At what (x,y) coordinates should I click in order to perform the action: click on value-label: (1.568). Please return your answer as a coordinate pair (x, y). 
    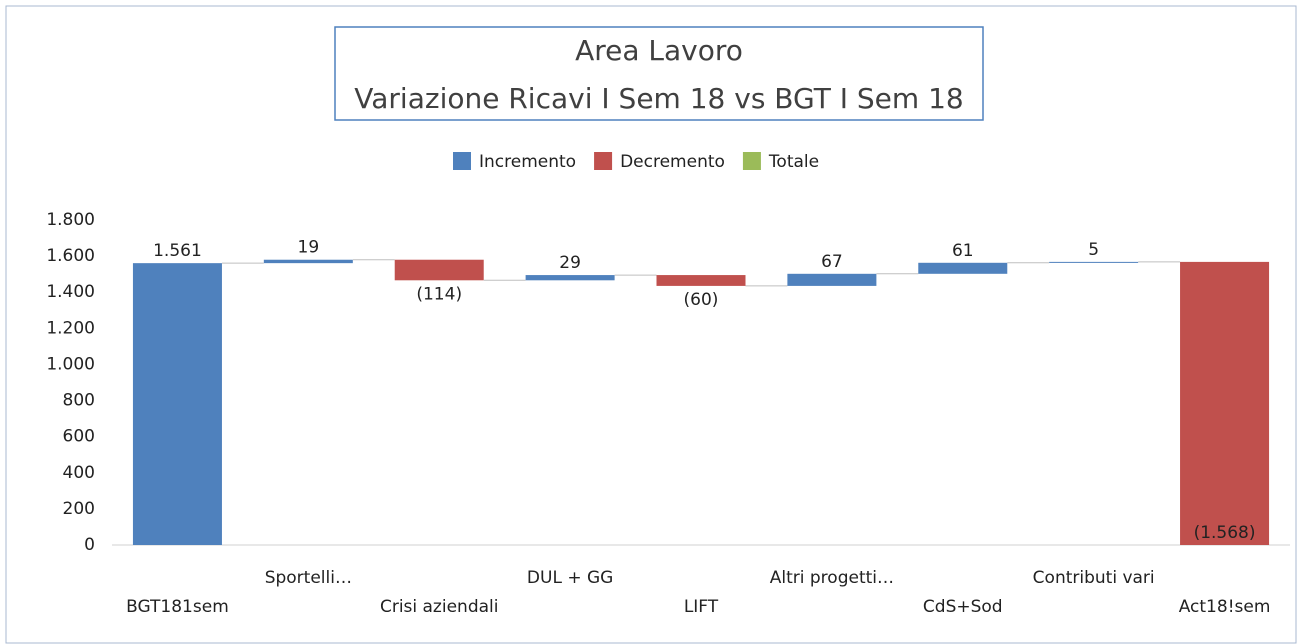
    Looking at the image, I should click on (1225, 533).